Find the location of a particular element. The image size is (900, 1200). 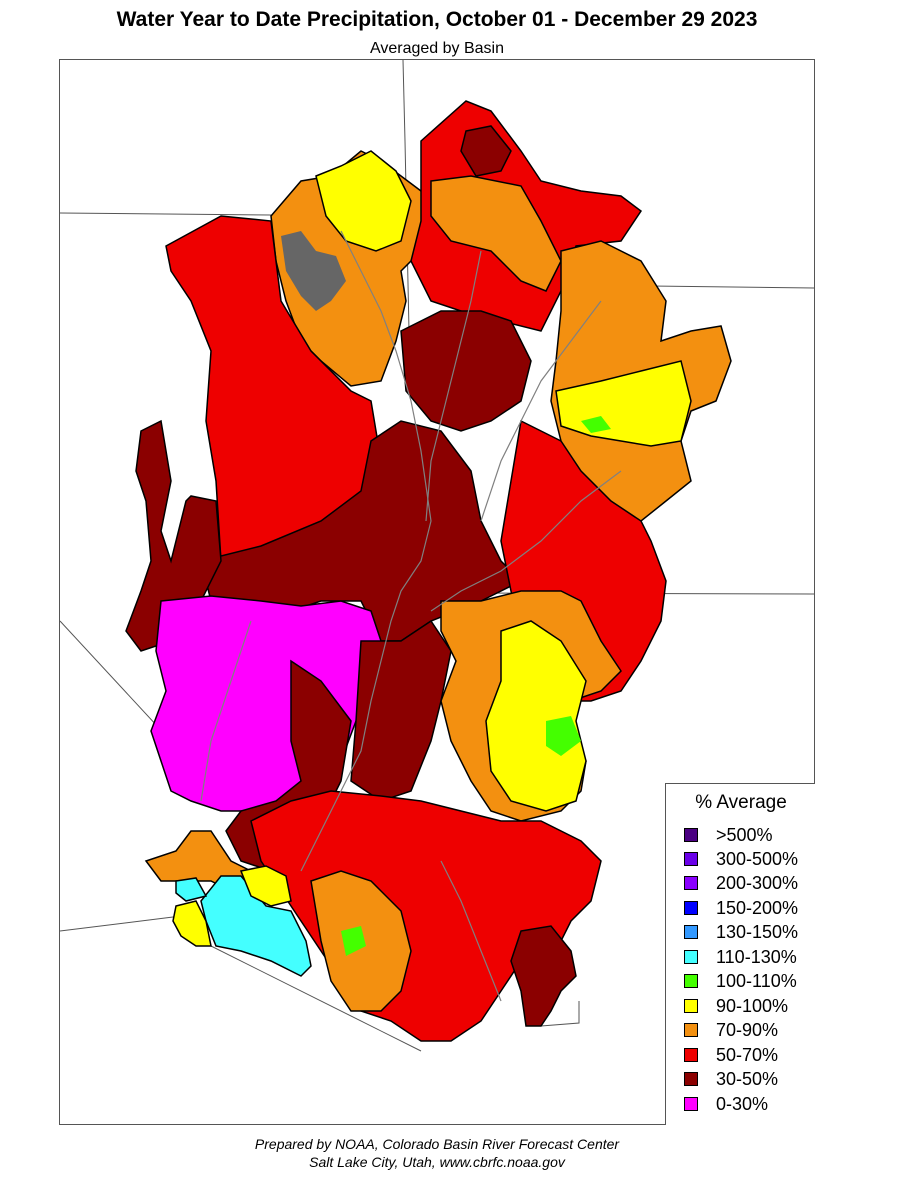

legend-label: 30-50% is located at coordinates (747, 1078).